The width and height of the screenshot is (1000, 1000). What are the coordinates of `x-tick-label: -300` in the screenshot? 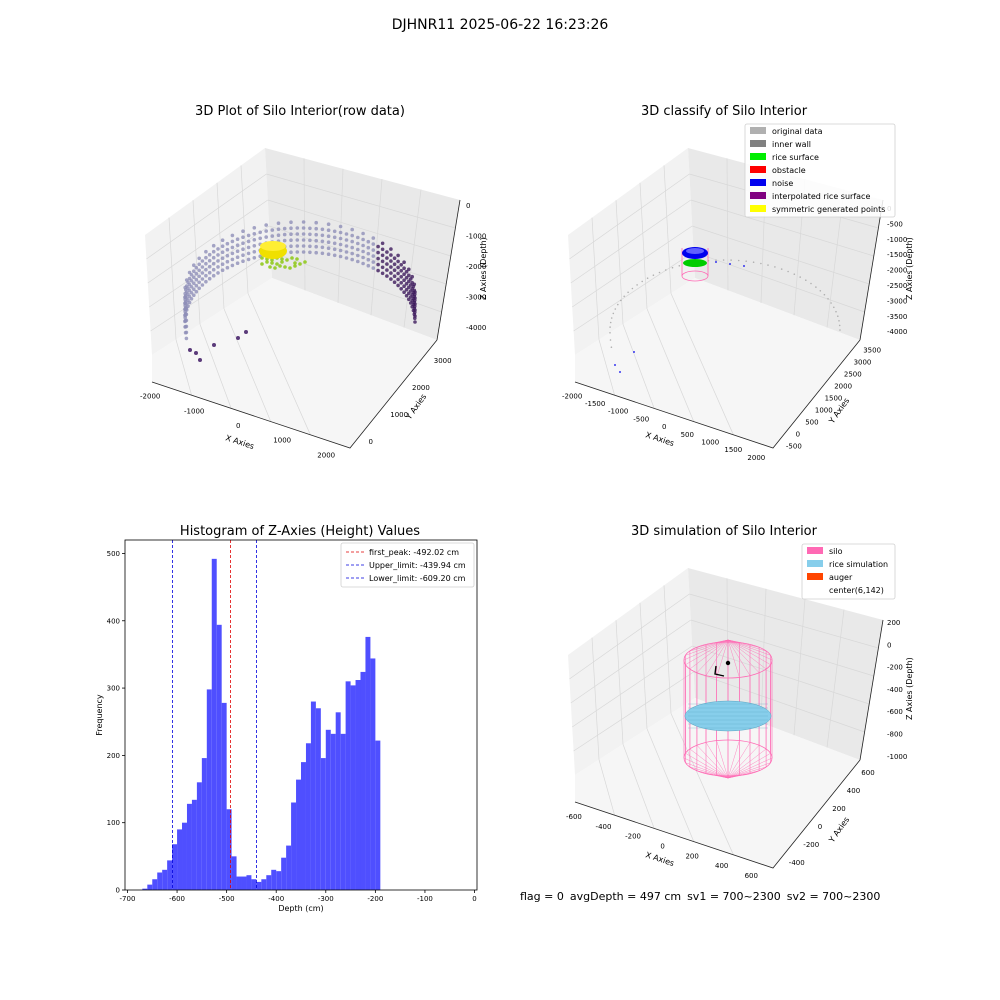 It's located at (326, 899).